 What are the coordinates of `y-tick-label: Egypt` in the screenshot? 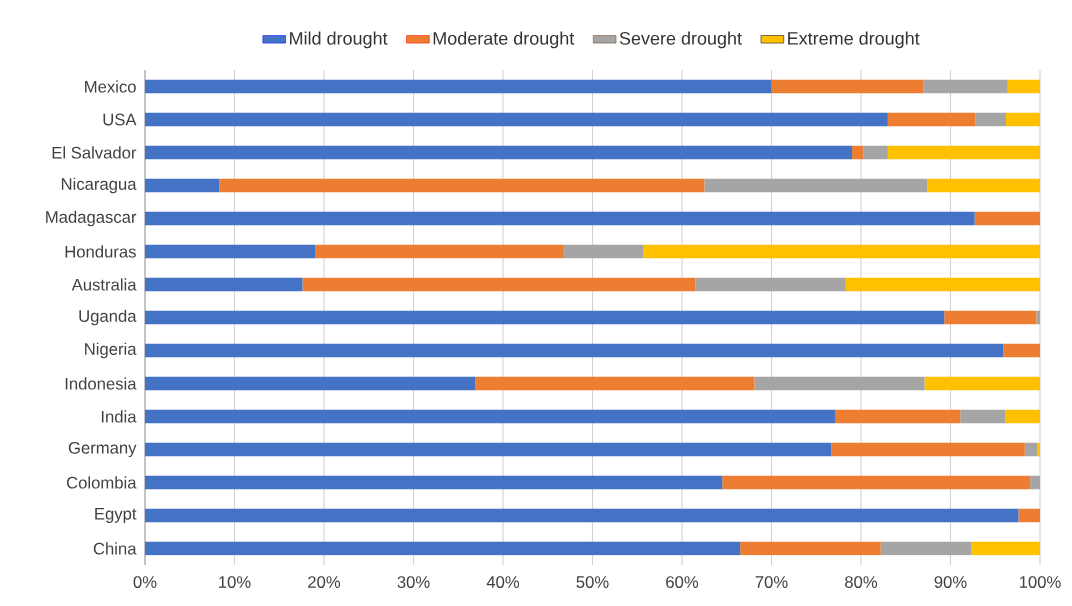 It's located at (116, 515).